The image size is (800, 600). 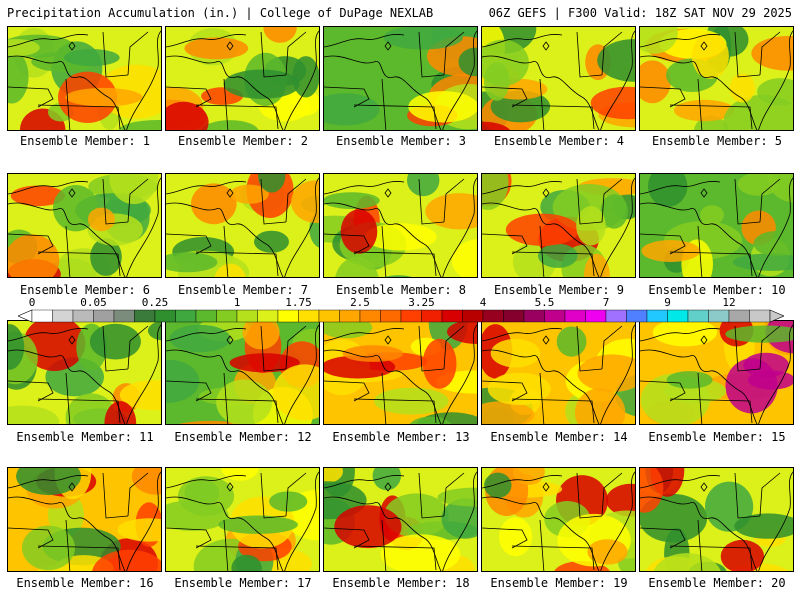 What do you see at coordinates (559, 290) in the screenshot?
I see `ensemble-member-label: Ensemble Member: 9` at bounding box center [559, 290].